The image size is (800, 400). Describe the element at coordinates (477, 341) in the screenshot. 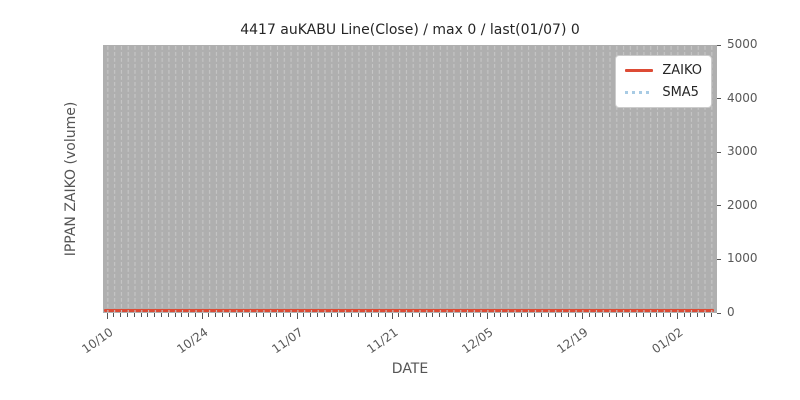

I see `x-tick-label: 12/05` at that location.